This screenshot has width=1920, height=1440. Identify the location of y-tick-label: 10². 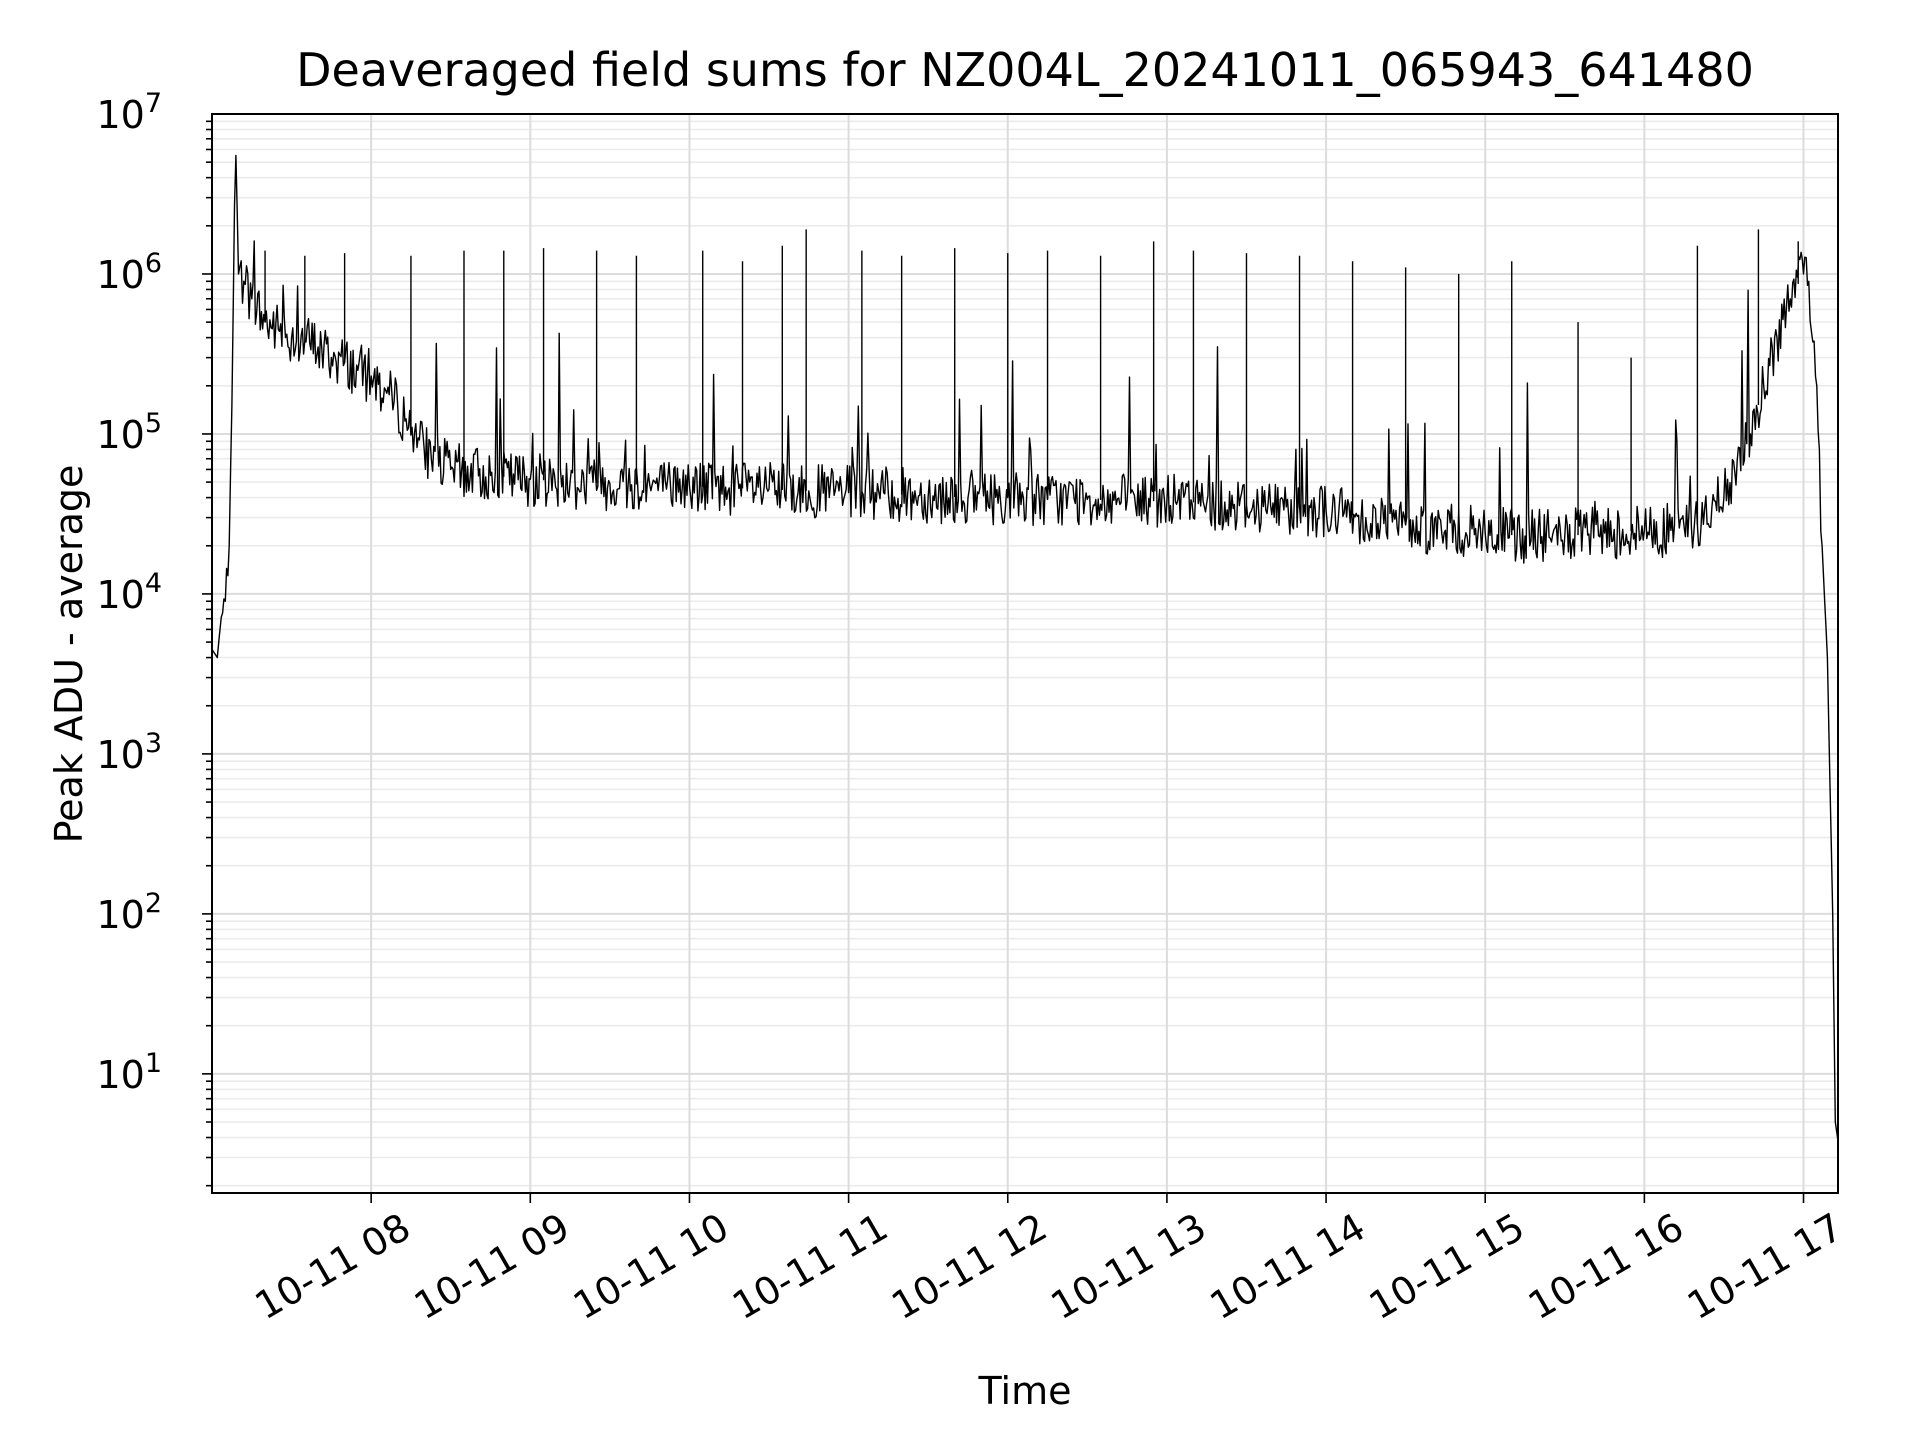
(129, 912).